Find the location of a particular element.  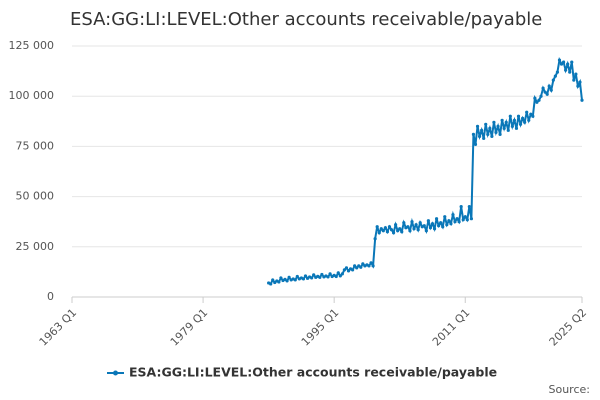

y-tick-label: 0 is located at coordinates (50, 296).